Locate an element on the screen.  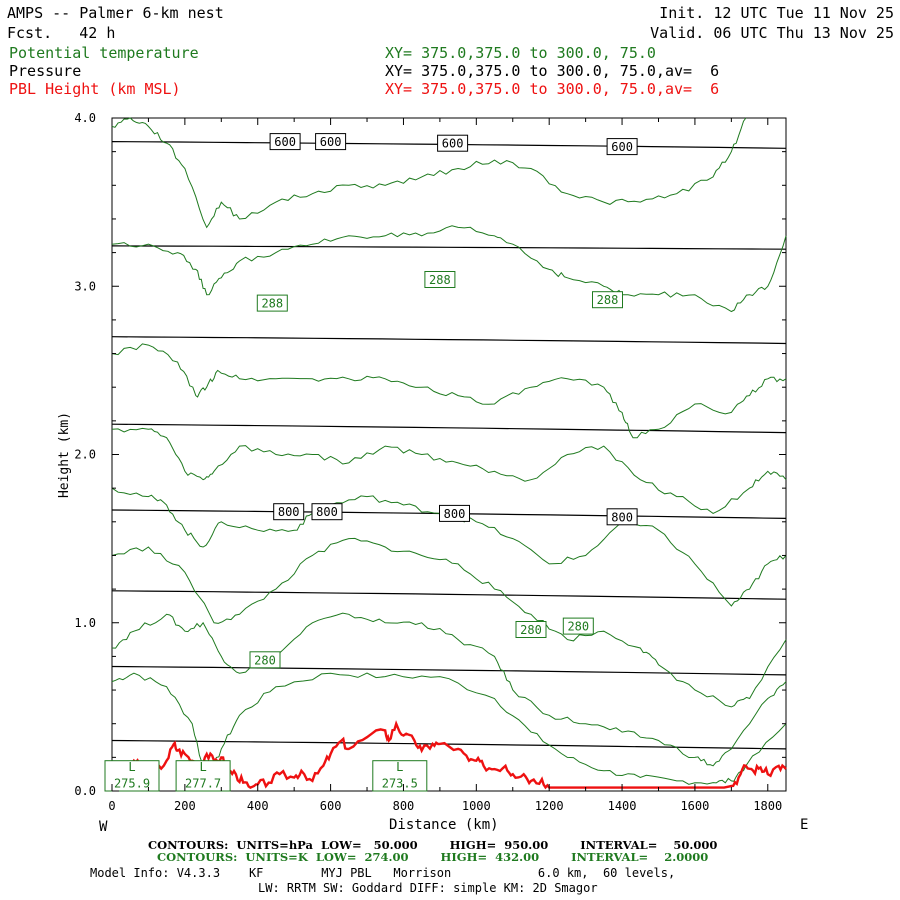
theta-label-4-text: 280 is located at coordinates (531, 630).